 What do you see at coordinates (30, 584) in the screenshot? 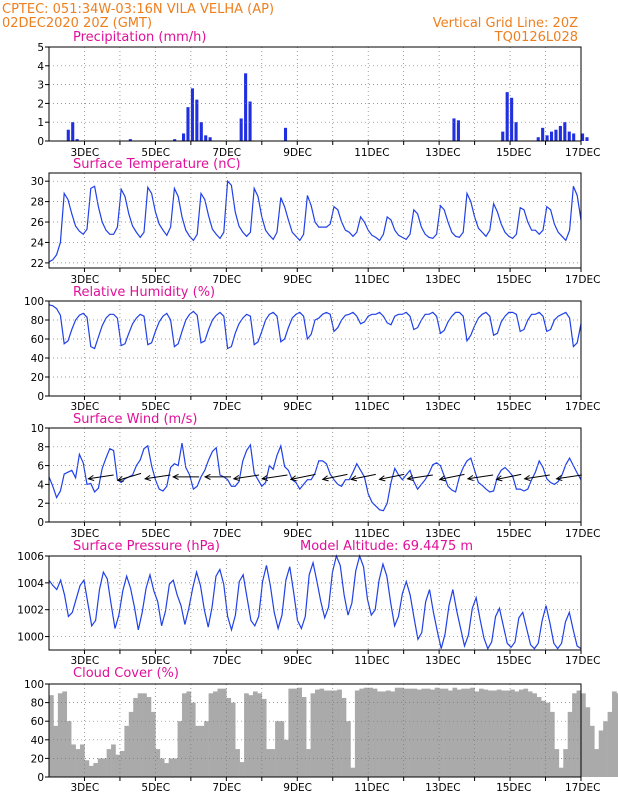
I see `pressure-ytick-label: 1004` at bounding box center [30, 584].